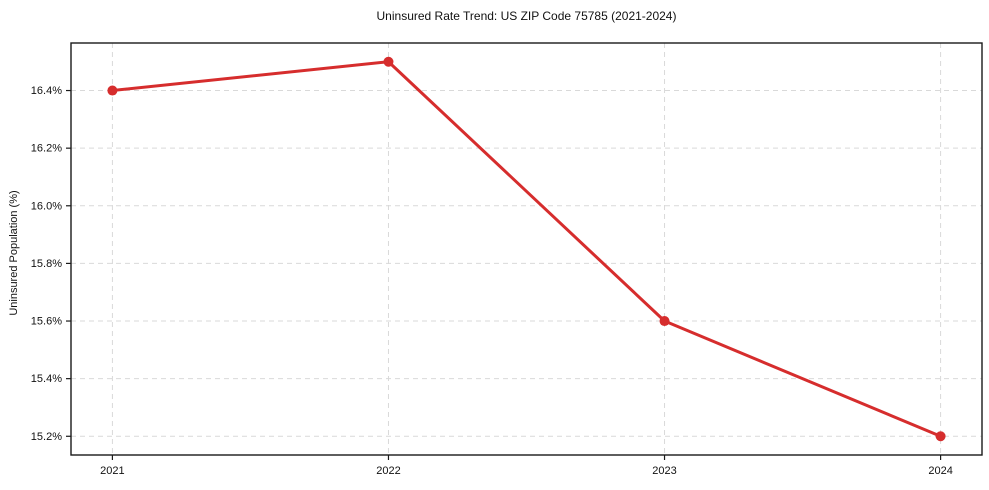  Describe the element at coordinates (940, 471) in the screenshot. I see `x-tick-label: 2024` at that location.